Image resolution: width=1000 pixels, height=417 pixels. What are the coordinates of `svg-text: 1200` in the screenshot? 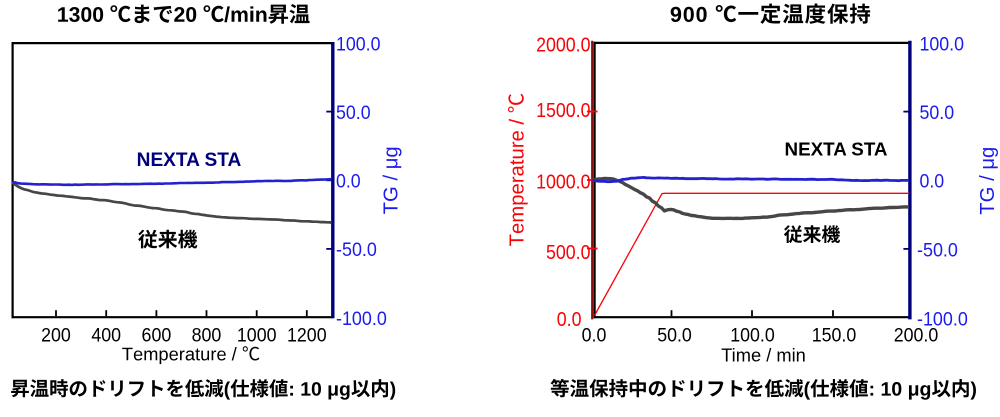 It's located at (307, 335).